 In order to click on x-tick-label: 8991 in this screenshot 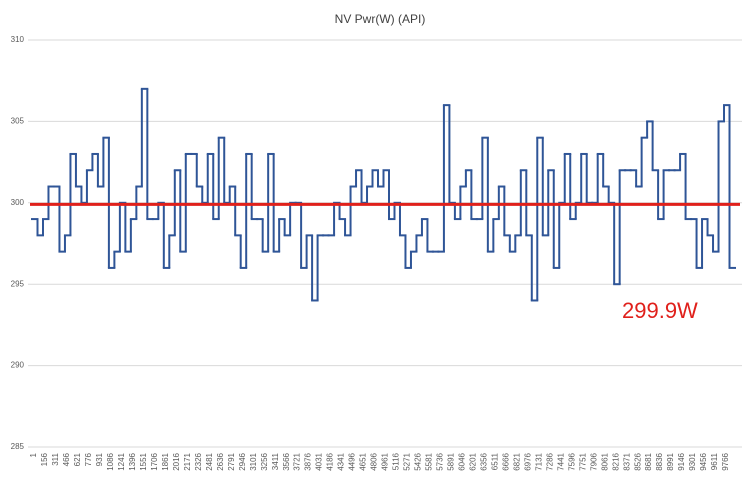, I will do `click(670, 461)`.